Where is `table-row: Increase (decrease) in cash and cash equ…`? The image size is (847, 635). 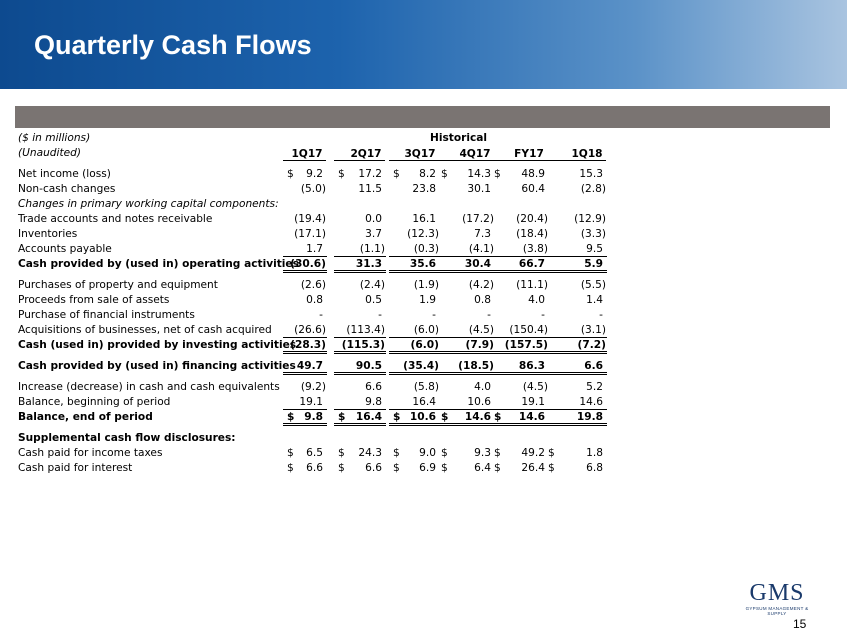 table-row: Increase (decrease) in cash and cash equ… is located at coordinates (318, 387).